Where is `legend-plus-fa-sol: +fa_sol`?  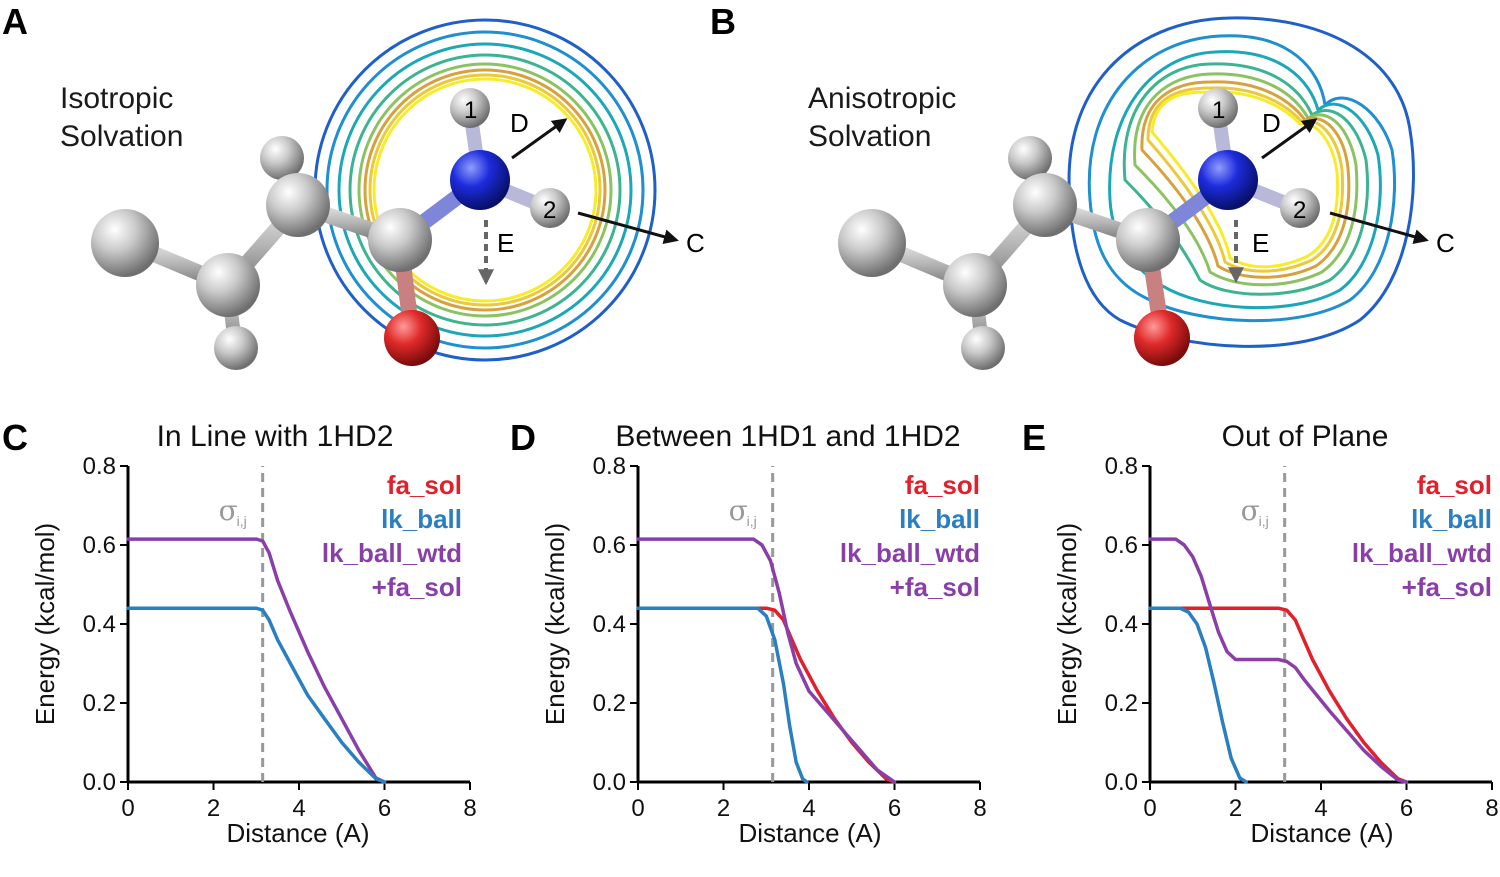
legend-plus-fa-sol: +fa_sol is located at coordinates (417, 587).